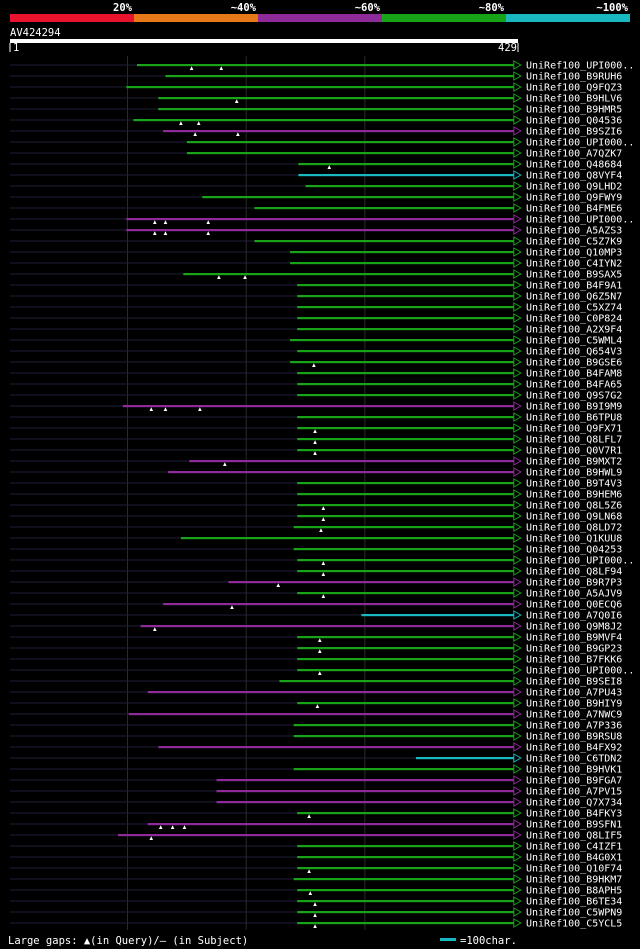 This screenshot has width=640, height=949. I want to click on hit-label: UniRef100_C6TDN2, so click(574, 759).